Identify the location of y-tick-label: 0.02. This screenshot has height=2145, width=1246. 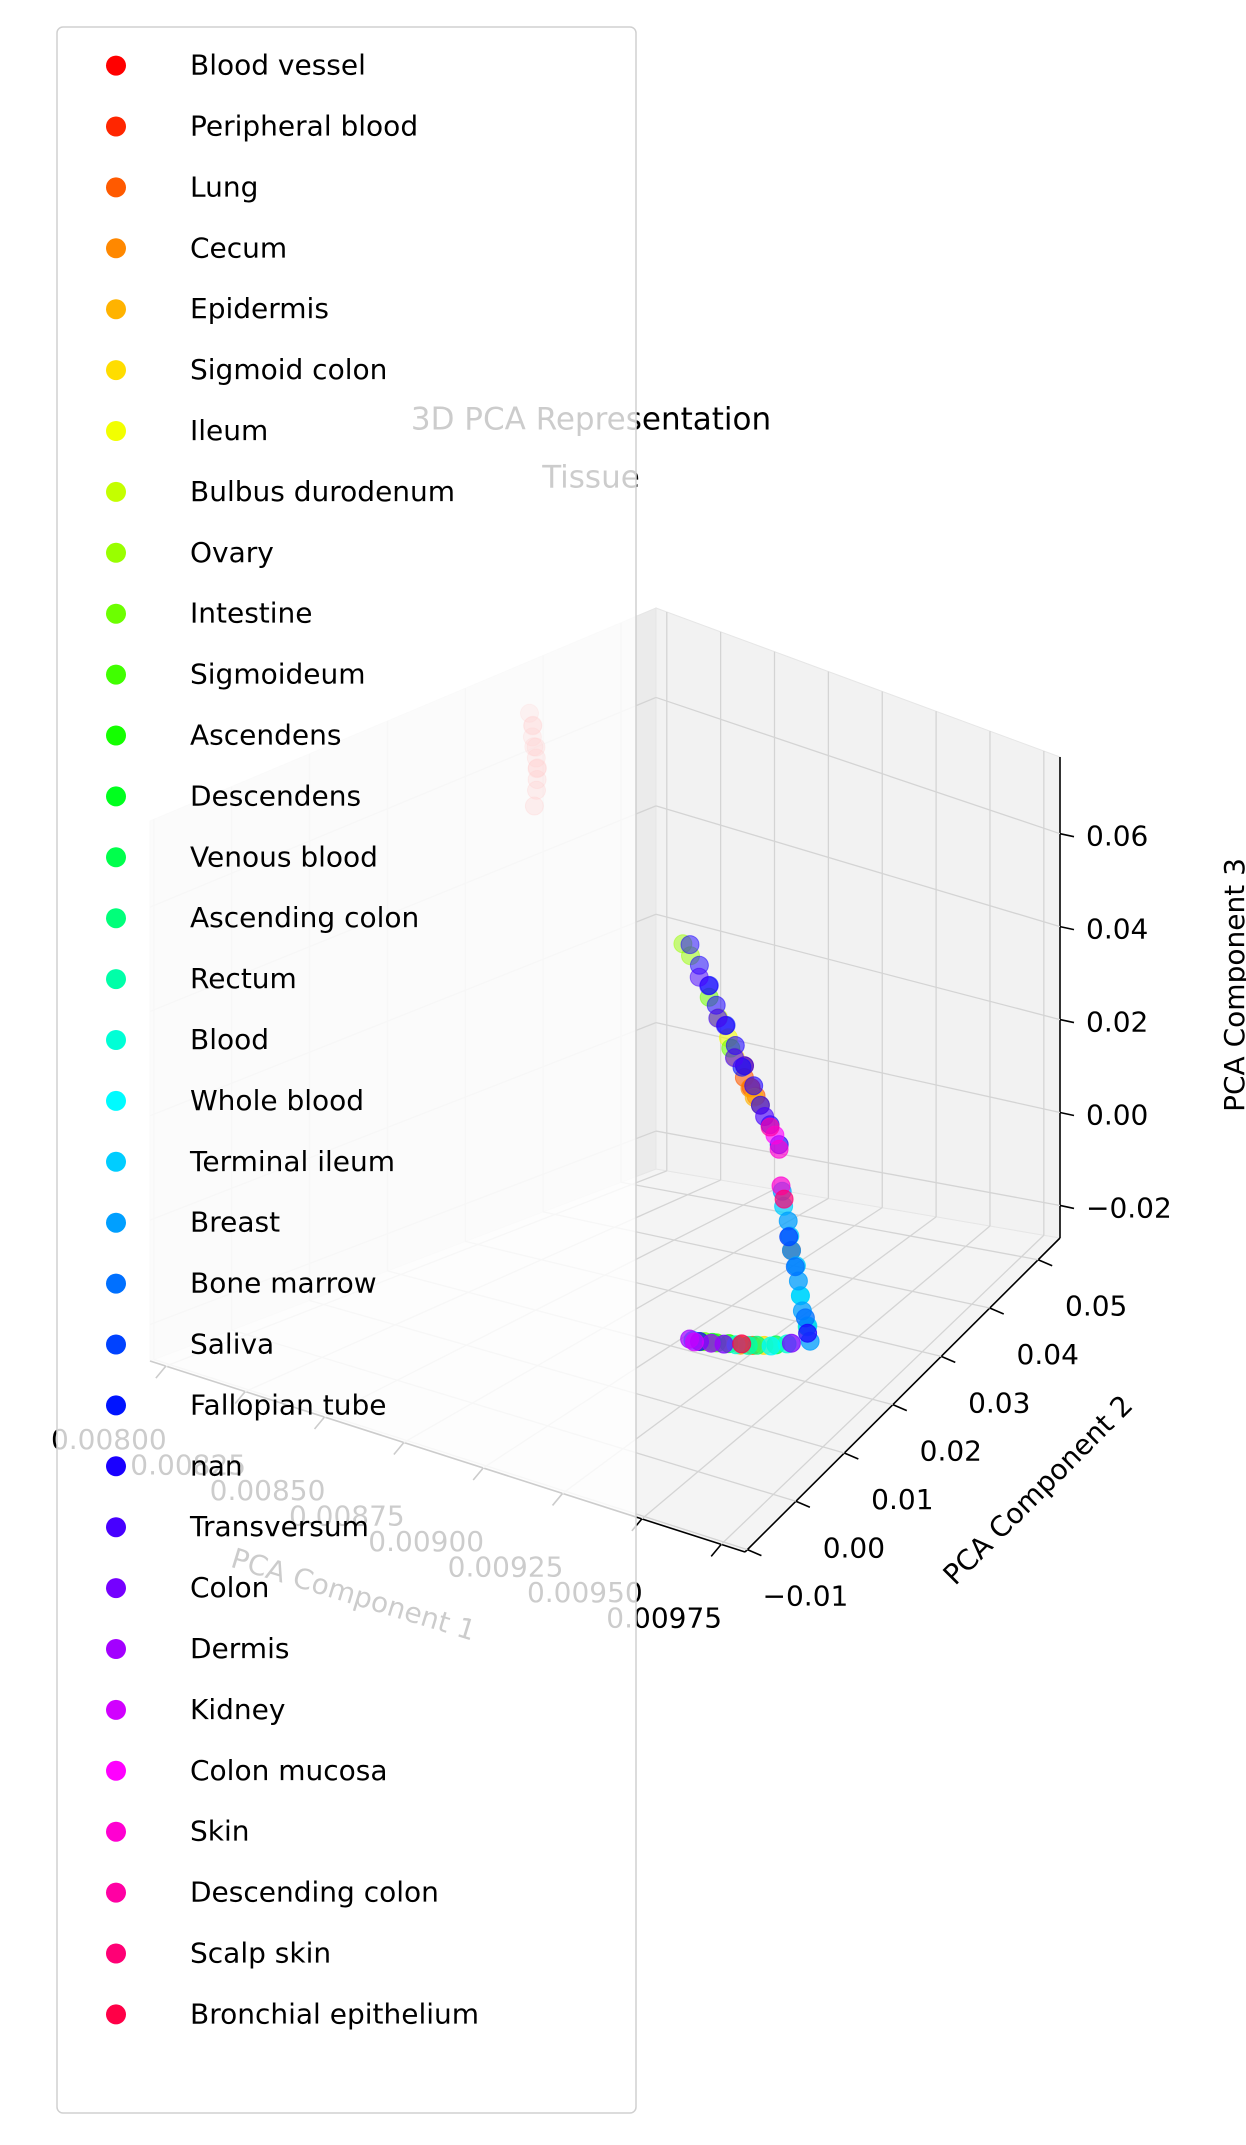
(951, 1451).